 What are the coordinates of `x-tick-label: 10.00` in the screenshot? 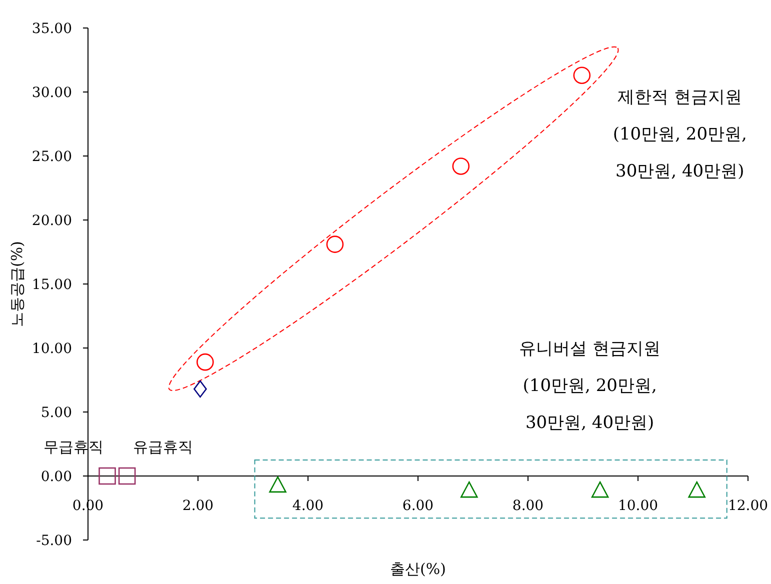 It's located at (638, 506).